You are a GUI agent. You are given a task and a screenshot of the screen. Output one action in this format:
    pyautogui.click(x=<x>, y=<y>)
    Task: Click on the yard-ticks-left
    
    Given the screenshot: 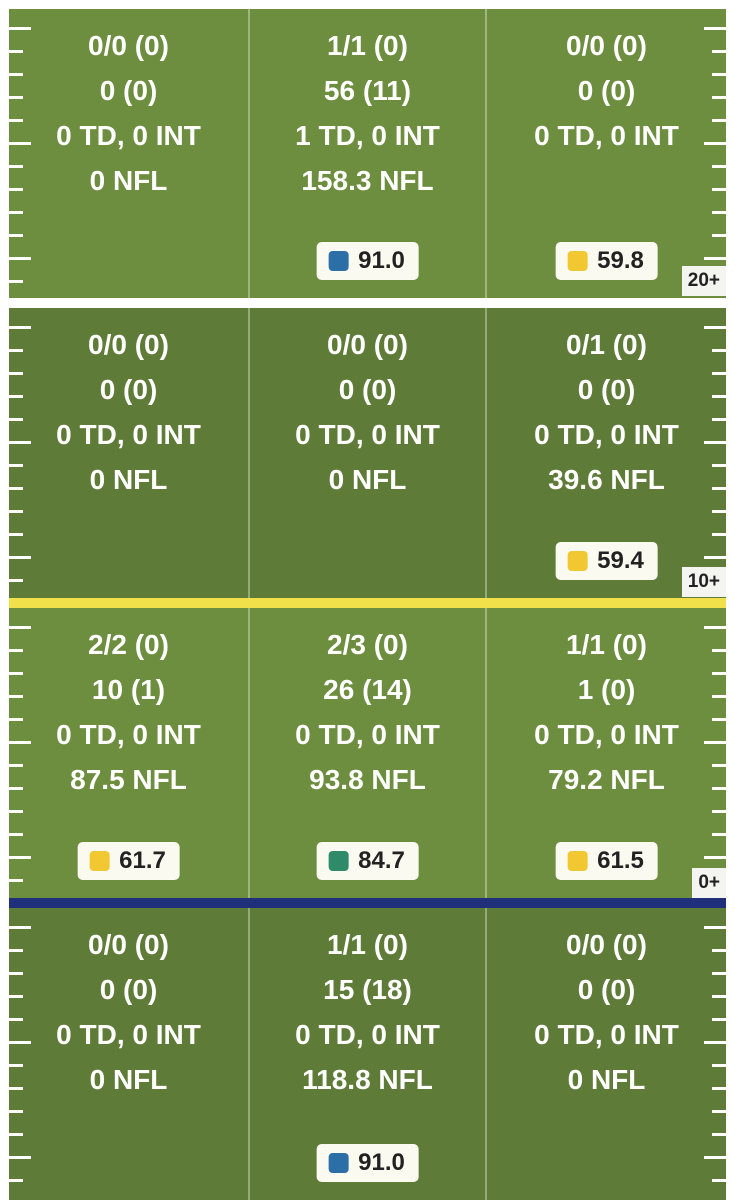 What is the action you would take?
    pyautogui.click(x=20, y=753)
    